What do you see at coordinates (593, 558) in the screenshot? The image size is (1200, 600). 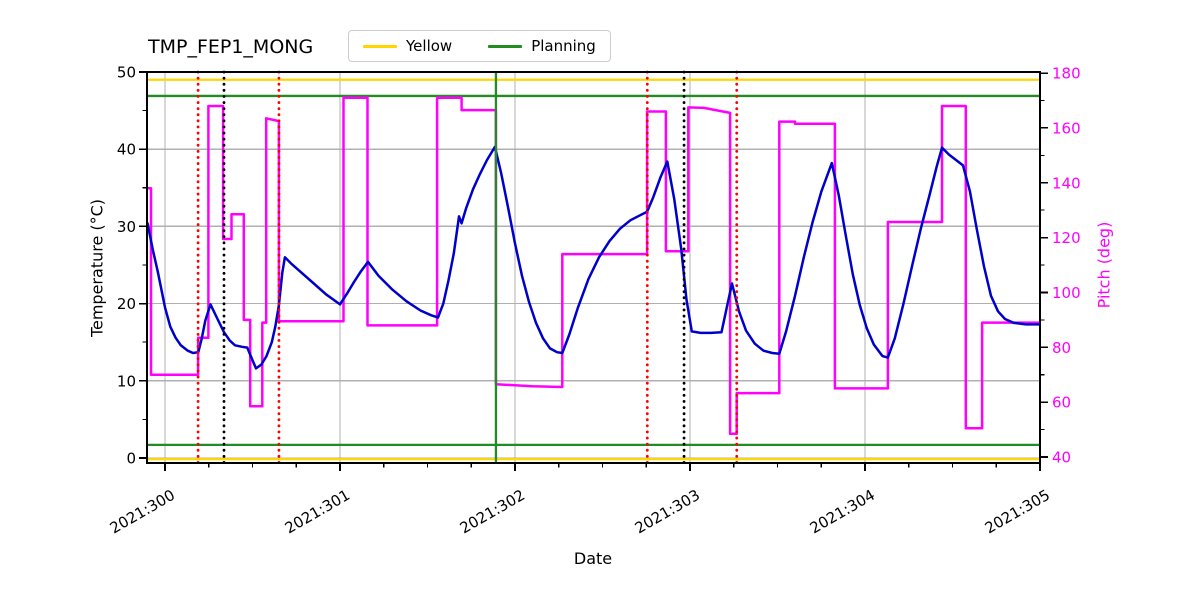 I see `x-axis-label: Date` at bounding box center [593, 558].